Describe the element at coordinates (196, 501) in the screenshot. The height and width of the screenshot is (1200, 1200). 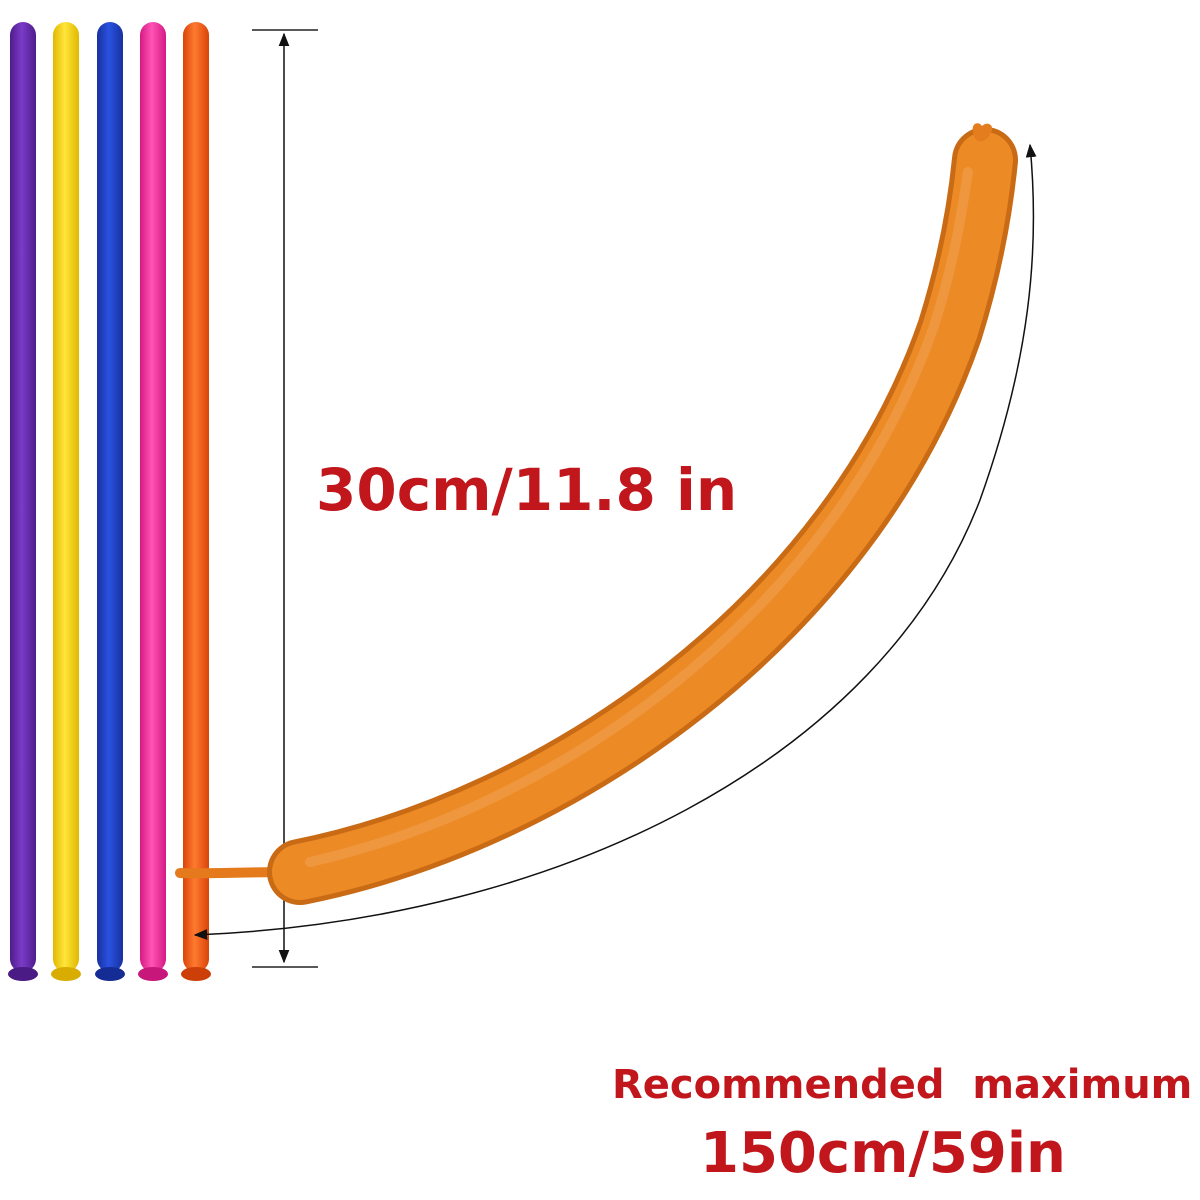
I see `balloon-orange` at that location.